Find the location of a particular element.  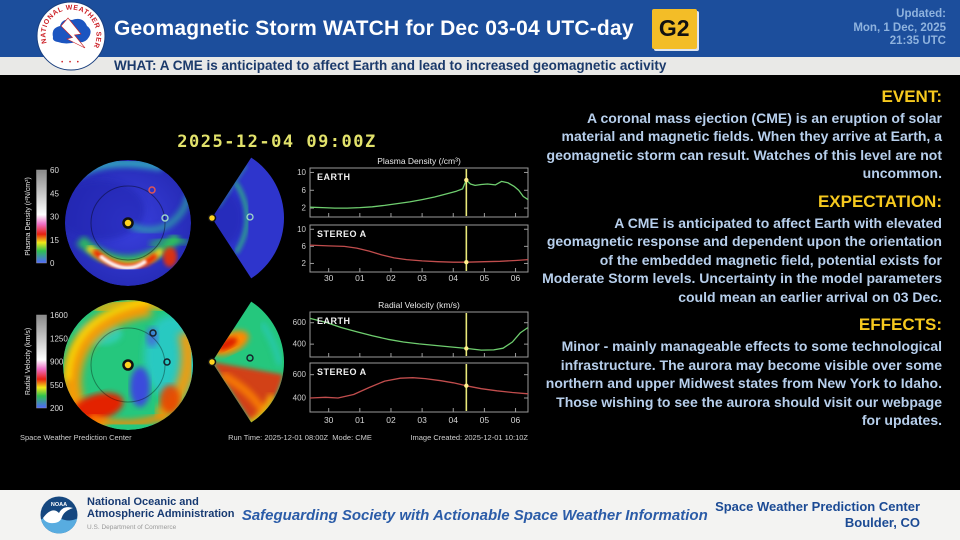

updated-label: Updated: is located at coordinates (921, 14).